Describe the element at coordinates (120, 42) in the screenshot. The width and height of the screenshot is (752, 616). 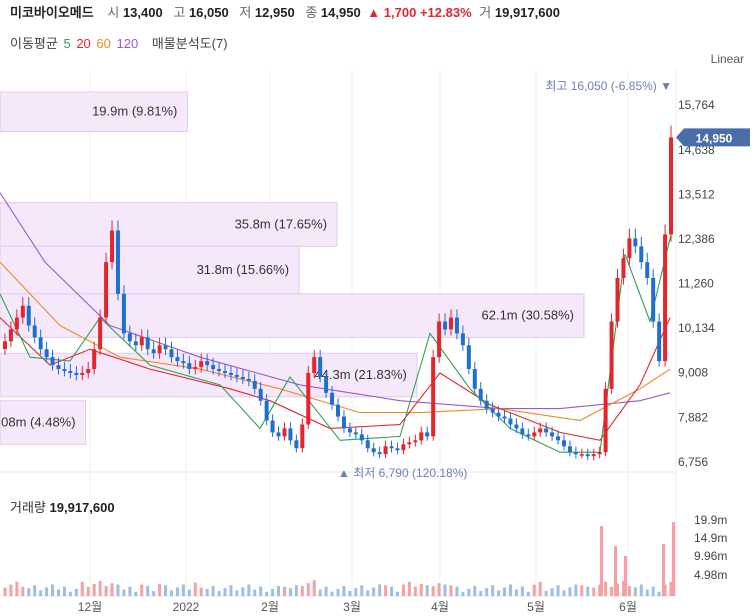
I see `ma-legend: 이동평균 5 20 60 120 매물분석도(7)` at that location.